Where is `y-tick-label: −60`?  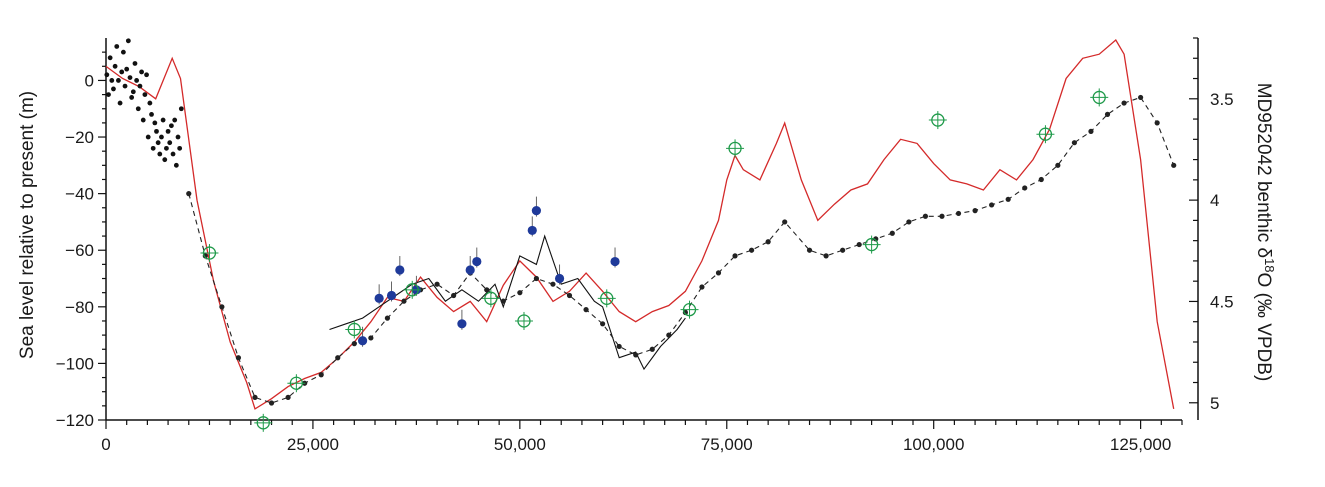 y-tick-label: −60 is located at coordinates (79, 250).